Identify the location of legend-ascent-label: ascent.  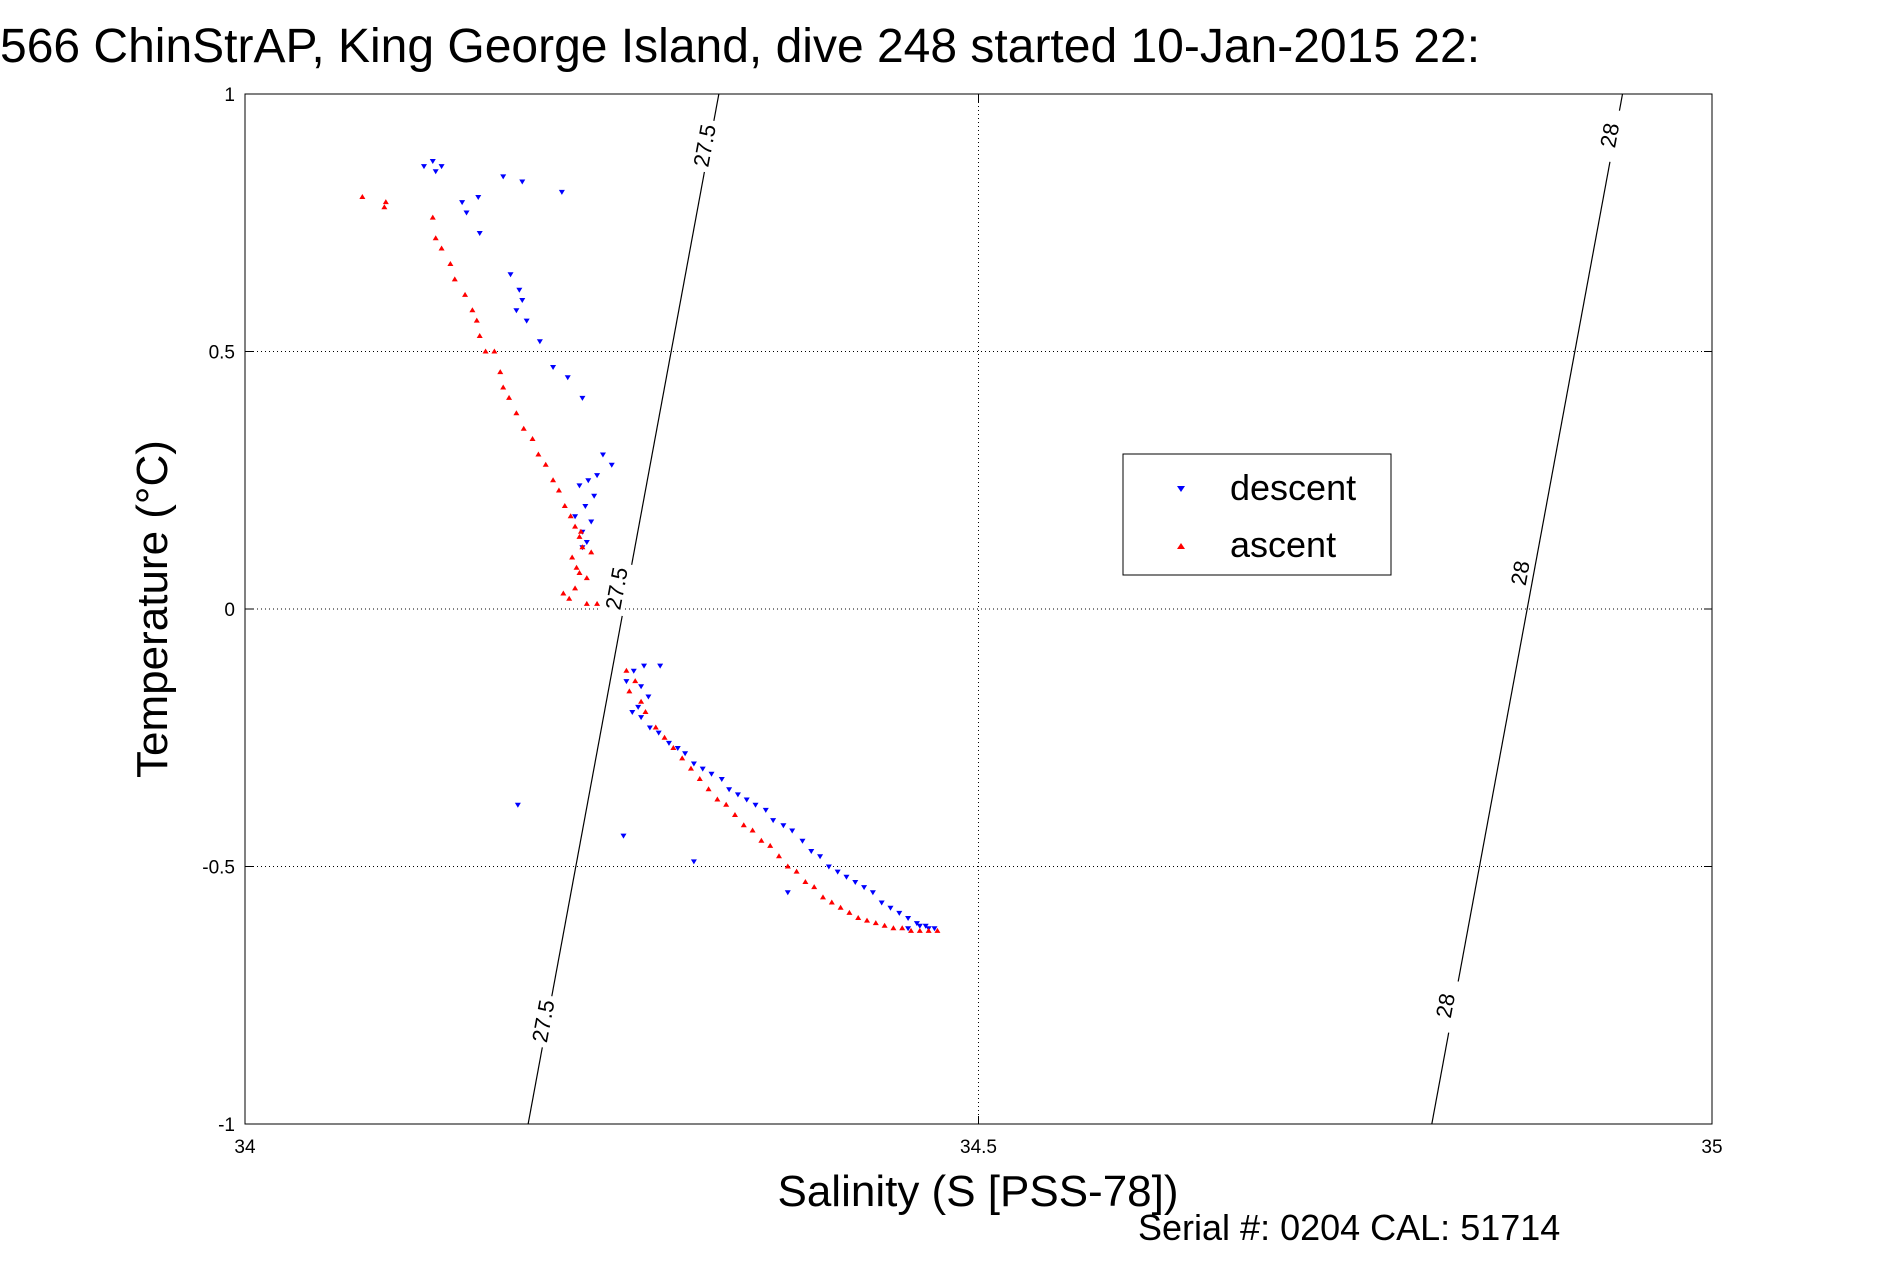
(1283, 544).